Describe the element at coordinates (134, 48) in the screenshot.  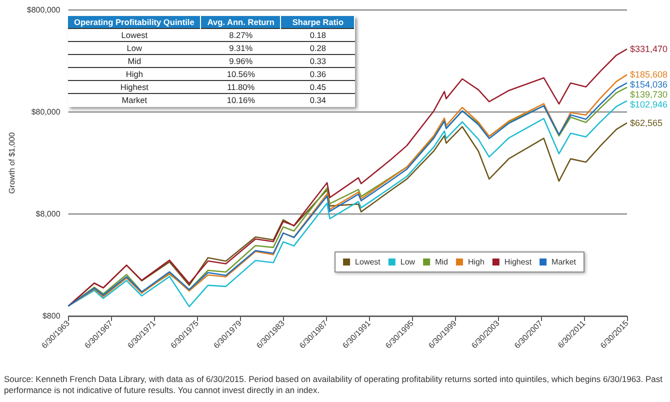
I see `category-label: Low` at that location.